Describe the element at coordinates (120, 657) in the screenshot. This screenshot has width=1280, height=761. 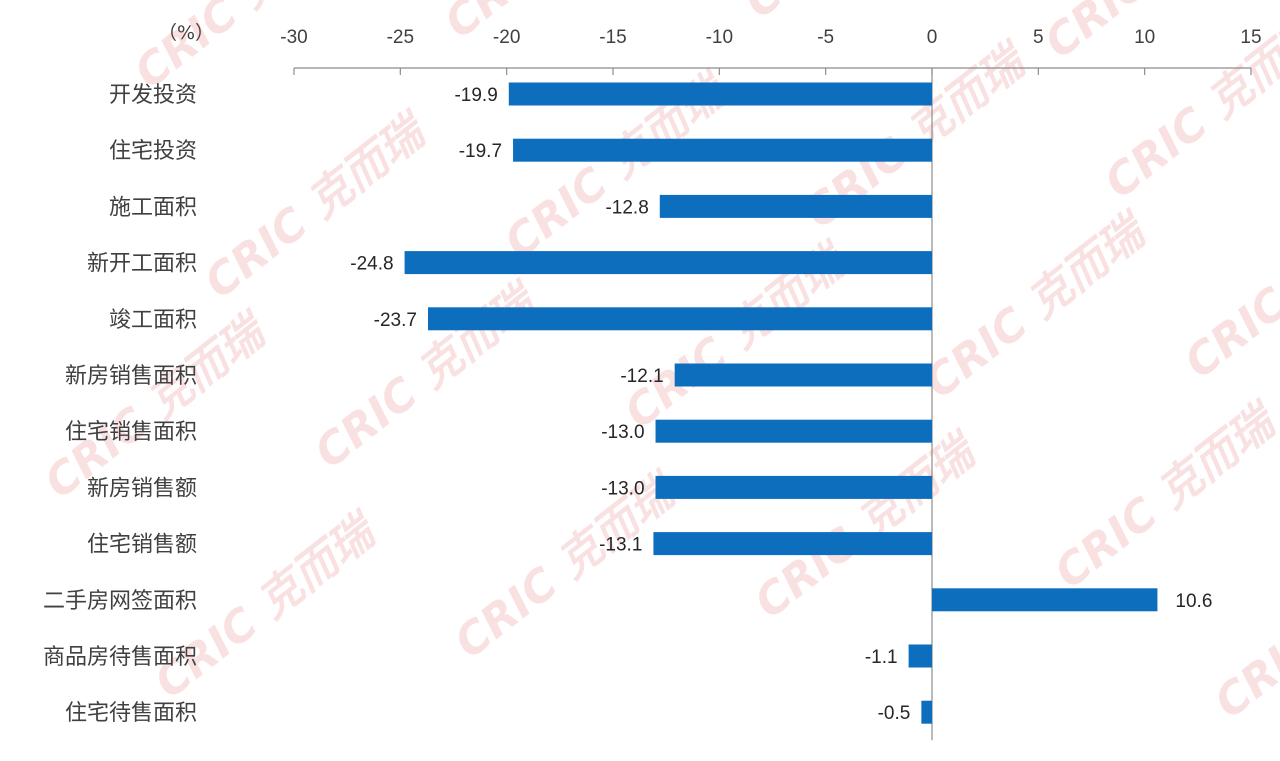
I see `category-label: 商品房待售面积` at that location.